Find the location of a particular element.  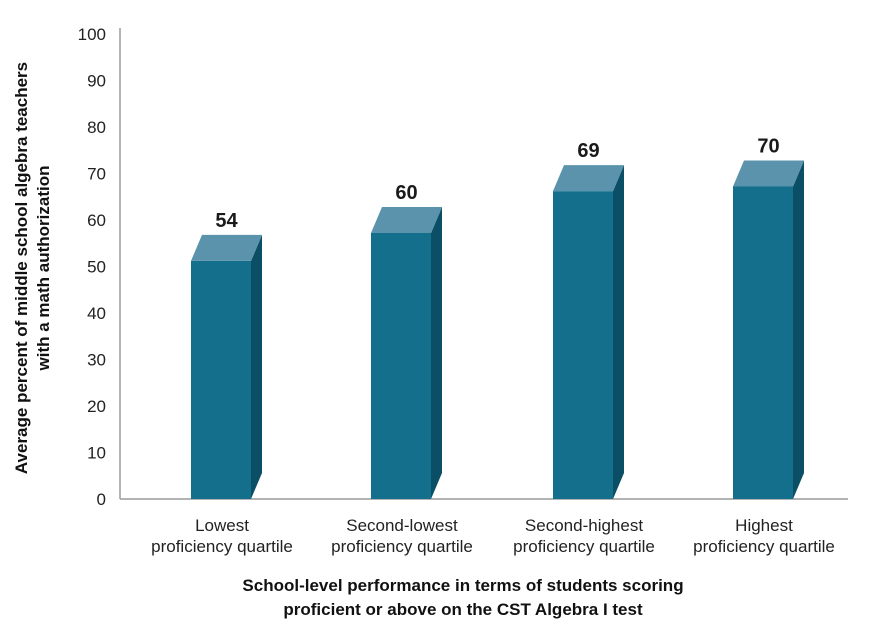

y-tick-label: 80 is located at coordinates (96, 127).